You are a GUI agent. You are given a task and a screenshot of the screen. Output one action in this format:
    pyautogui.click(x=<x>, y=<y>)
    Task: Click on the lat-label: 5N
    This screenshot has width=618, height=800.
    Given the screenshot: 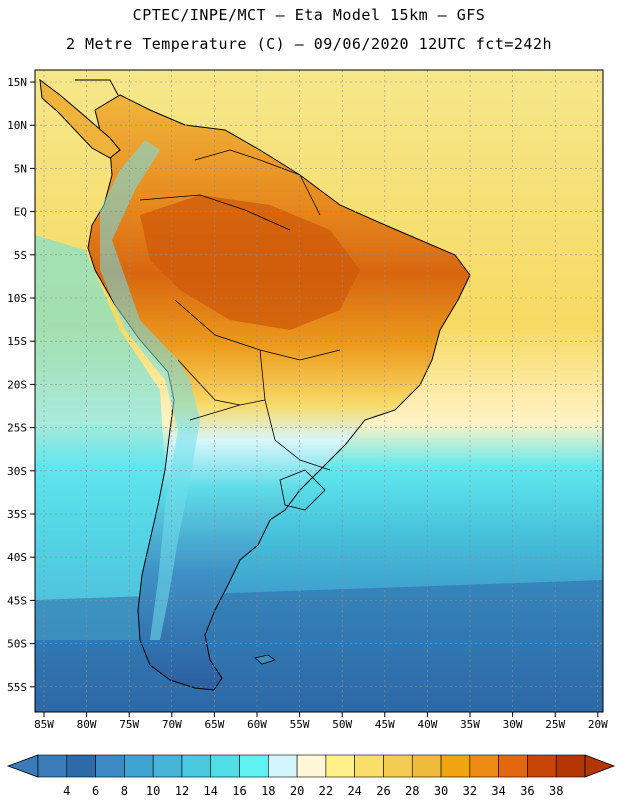 What is the action you would take?
    pyautogui.click(x=20, y=168)
    